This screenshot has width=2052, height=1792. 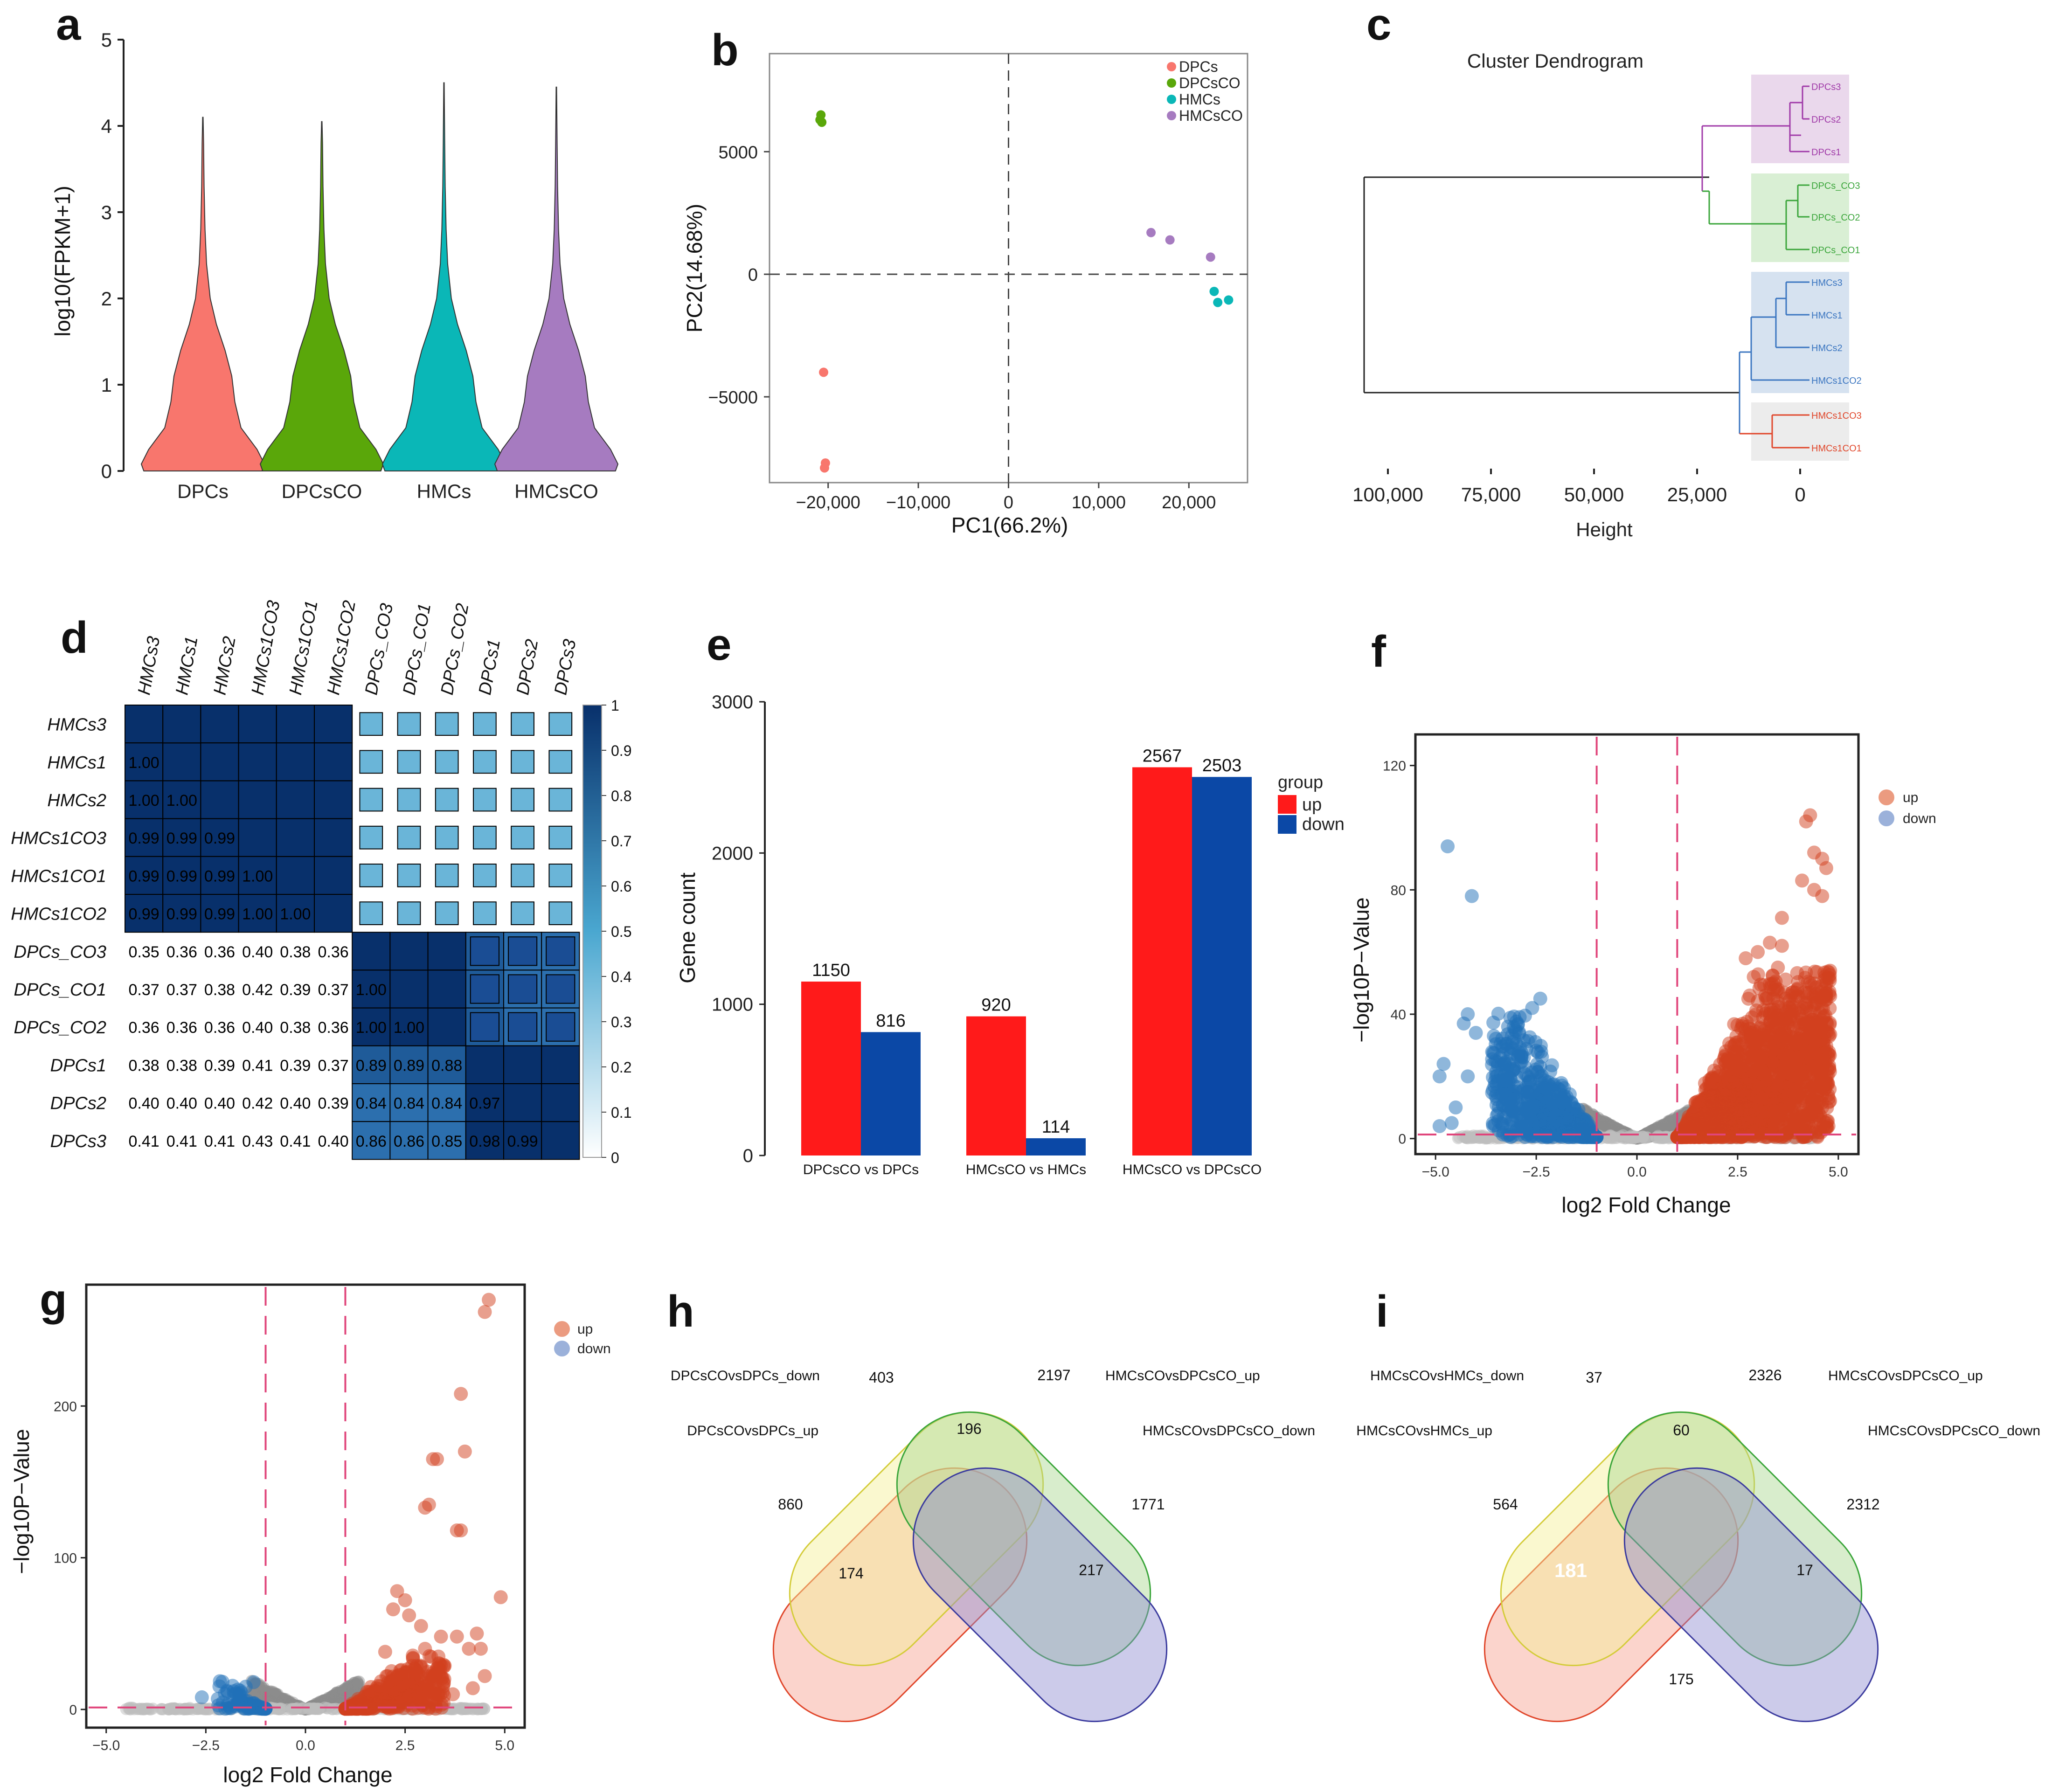 What do you see at coordinates (1189, 502) in the screenshot?
I see `b-xtick: 20,000` at bounding box center [1189, 502].